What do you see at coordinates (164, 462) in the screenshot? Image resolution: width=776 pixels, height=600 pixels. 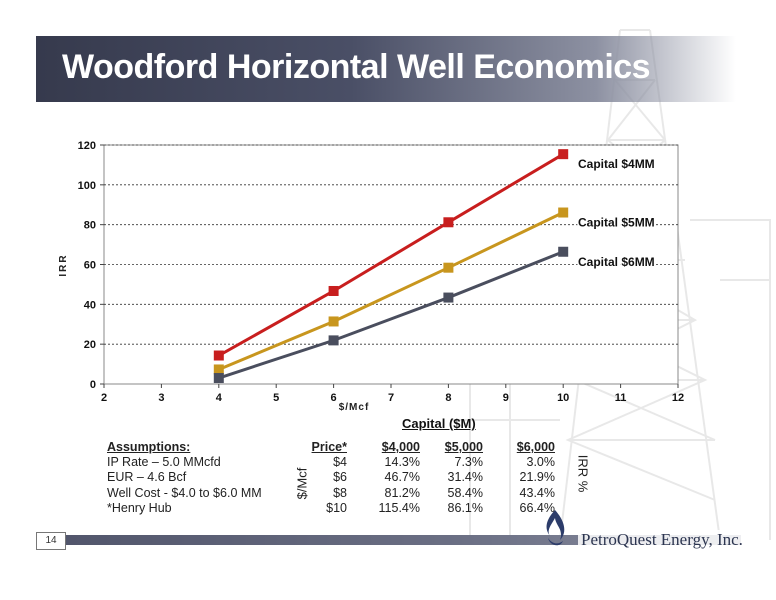 I see `assumption-label: IP Rate – 5.0 MMcfd` at bounding box center [164, 462].